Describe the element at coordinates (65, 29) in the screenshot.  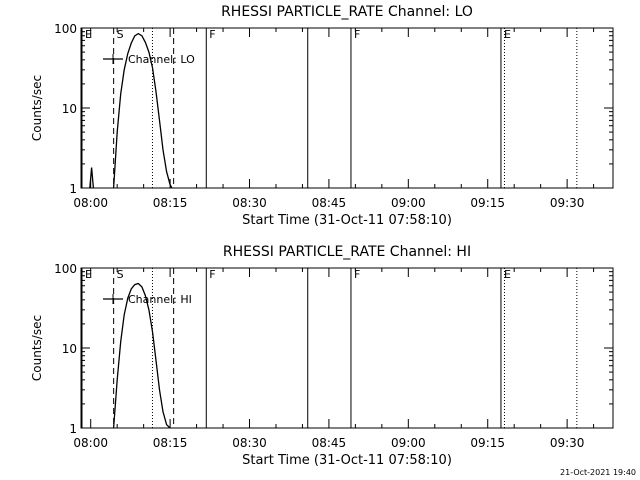
I see `y-tick-label-lo: 100` at that location.